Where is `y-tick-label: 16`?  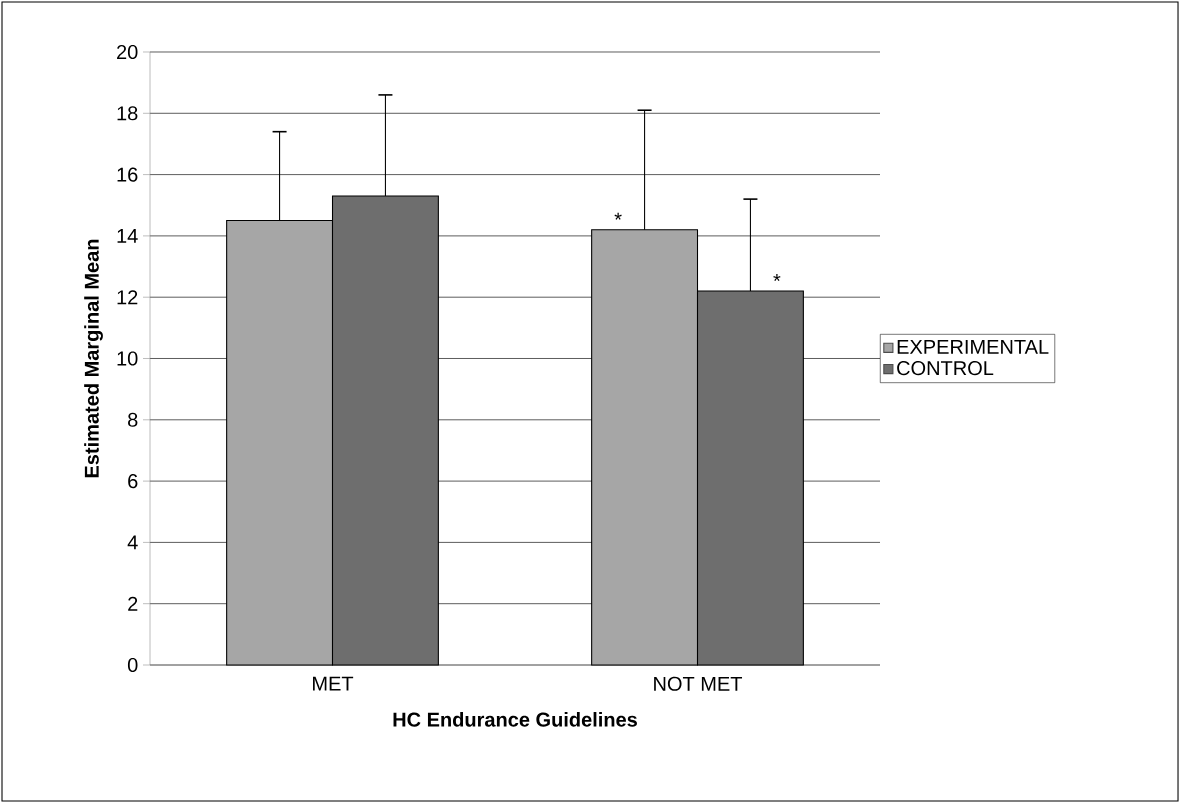 y-tick-label: 16 is located at coordinates (127, 174).